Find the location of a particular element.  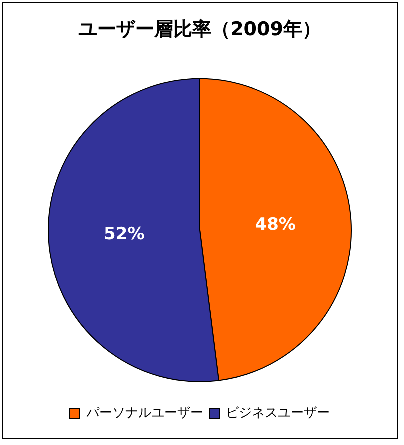

legend-label: パーソナルユーザー is located at coordinates (145, 413).